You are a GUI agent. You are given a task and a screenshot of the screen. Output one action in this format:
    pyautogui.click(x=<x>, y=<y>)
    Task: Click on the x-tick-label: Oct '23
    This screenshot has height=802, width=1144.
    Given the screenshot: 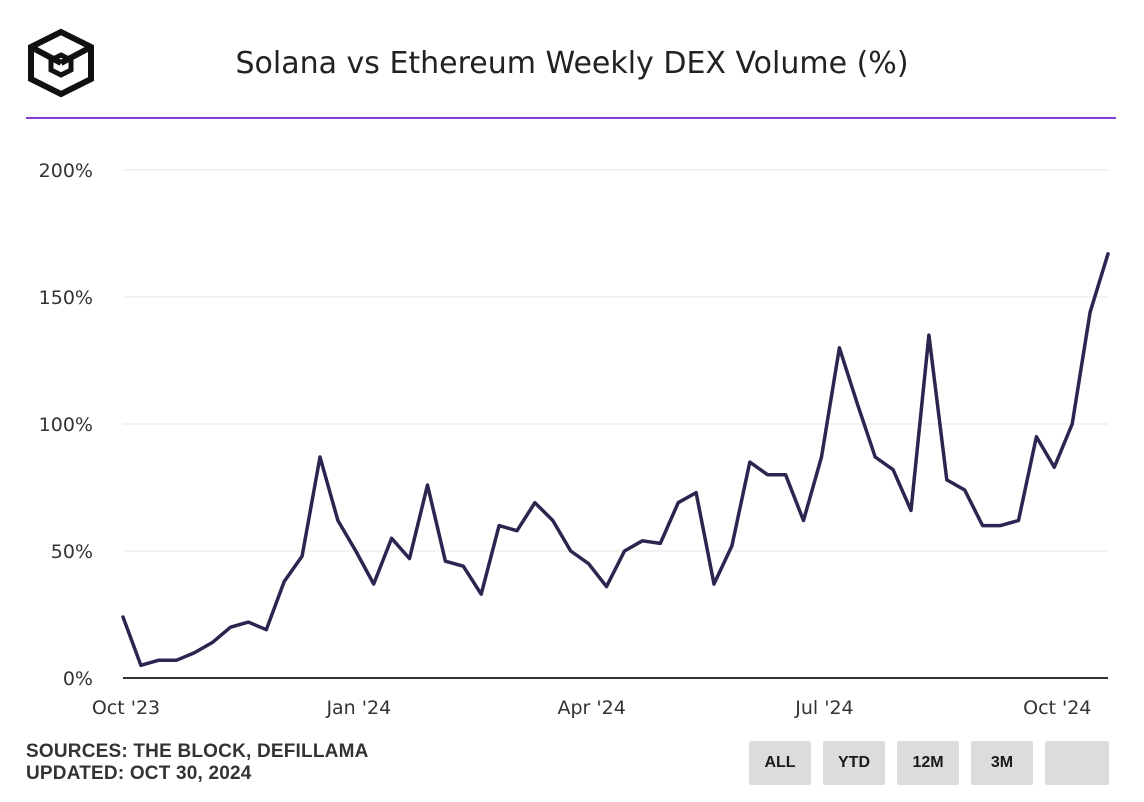 What is the action you would take?
    pyautogui.click(x=126, y=708)
    